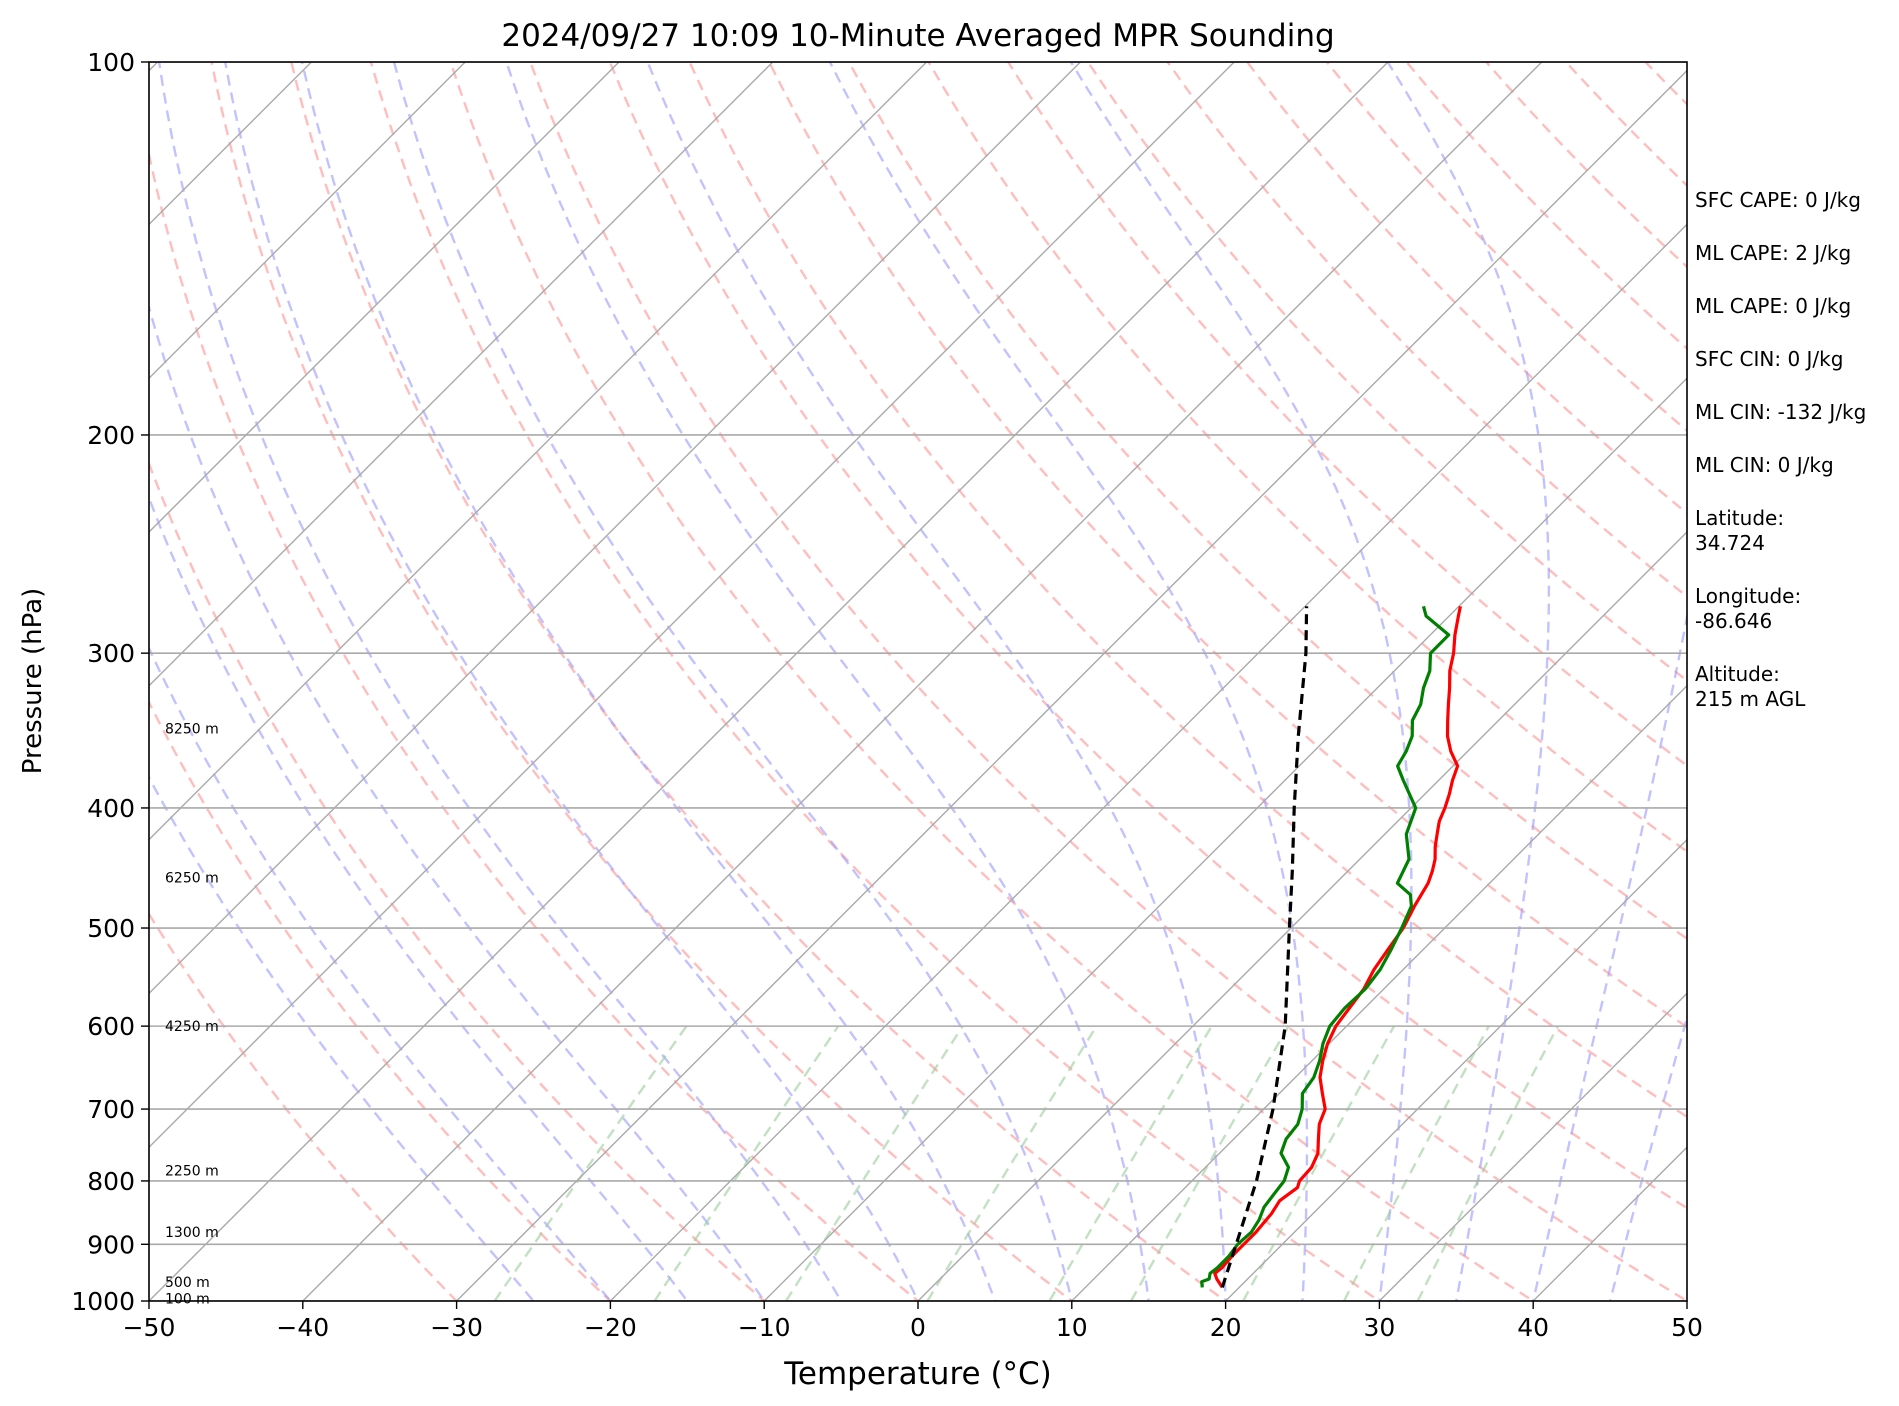 The height and width of the screenshot is (1406, 1899). I want to click on longitude-block: Longitude: -86.646, so click(1795, 609).